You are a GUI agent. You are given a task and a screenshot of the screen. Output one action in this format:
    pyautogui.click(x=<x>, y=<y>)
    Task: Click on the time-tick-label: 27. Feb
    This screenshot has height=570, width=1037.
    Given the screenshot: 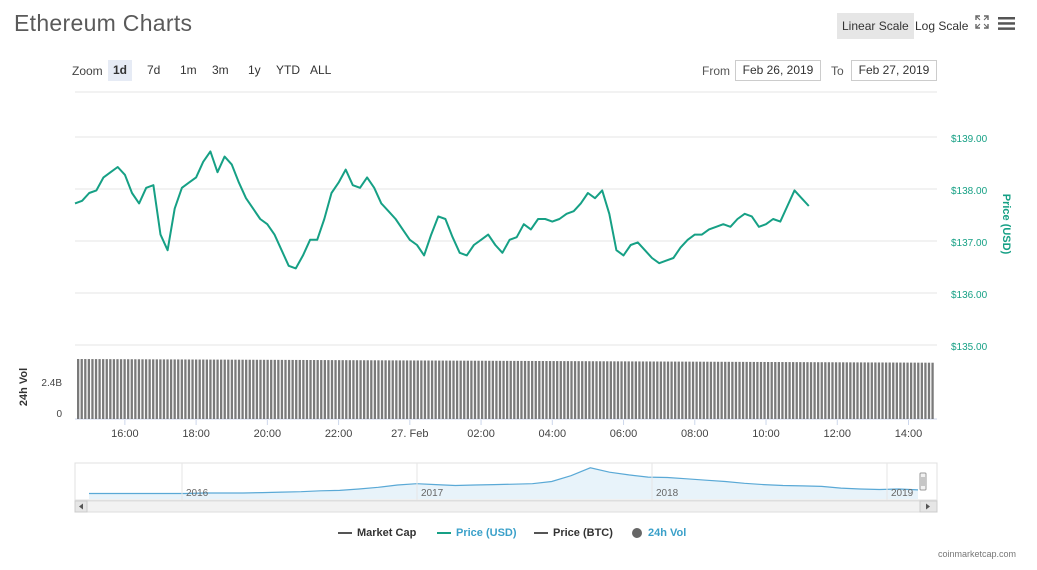 What is the action you would take?
    pyautogui.click(x=409, y=434)
    